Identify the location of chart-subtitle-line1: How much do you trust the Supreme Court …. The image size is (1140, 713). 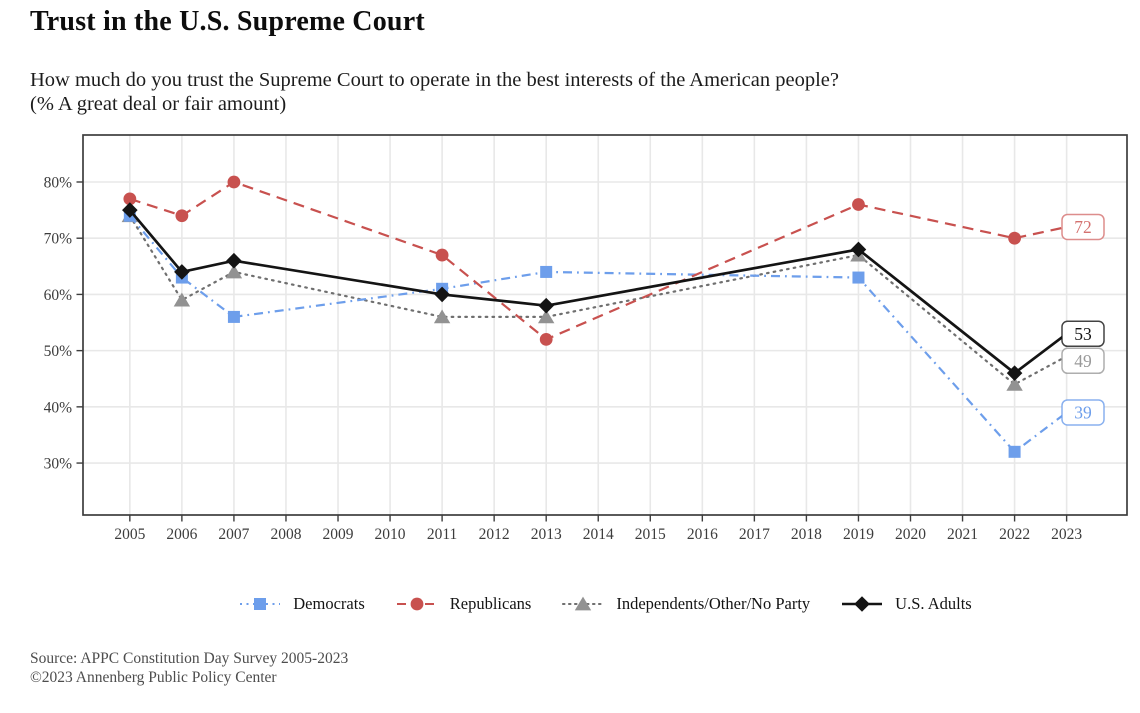
(434, 80).